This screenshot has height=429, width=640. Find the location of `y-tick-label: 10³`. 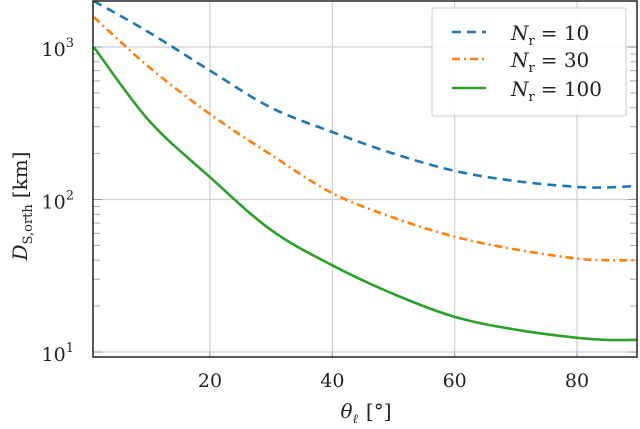

y-tick-label: 10³ is located at coordinates (58, 48).